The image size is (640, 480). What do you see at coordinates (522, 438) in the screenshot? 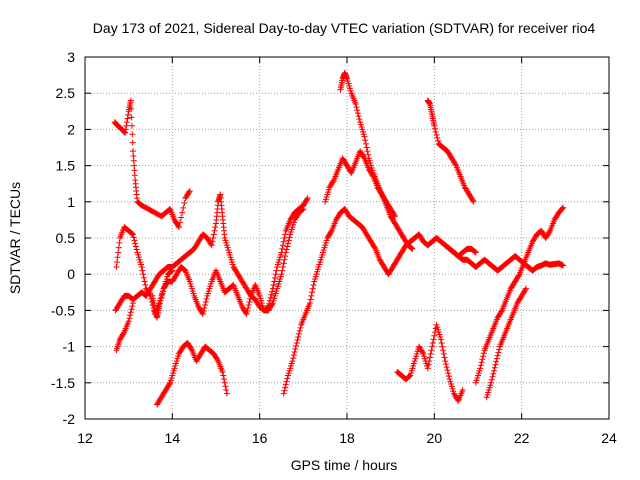
I see `x-tick-label: 22` at bounding box center [522, 438].